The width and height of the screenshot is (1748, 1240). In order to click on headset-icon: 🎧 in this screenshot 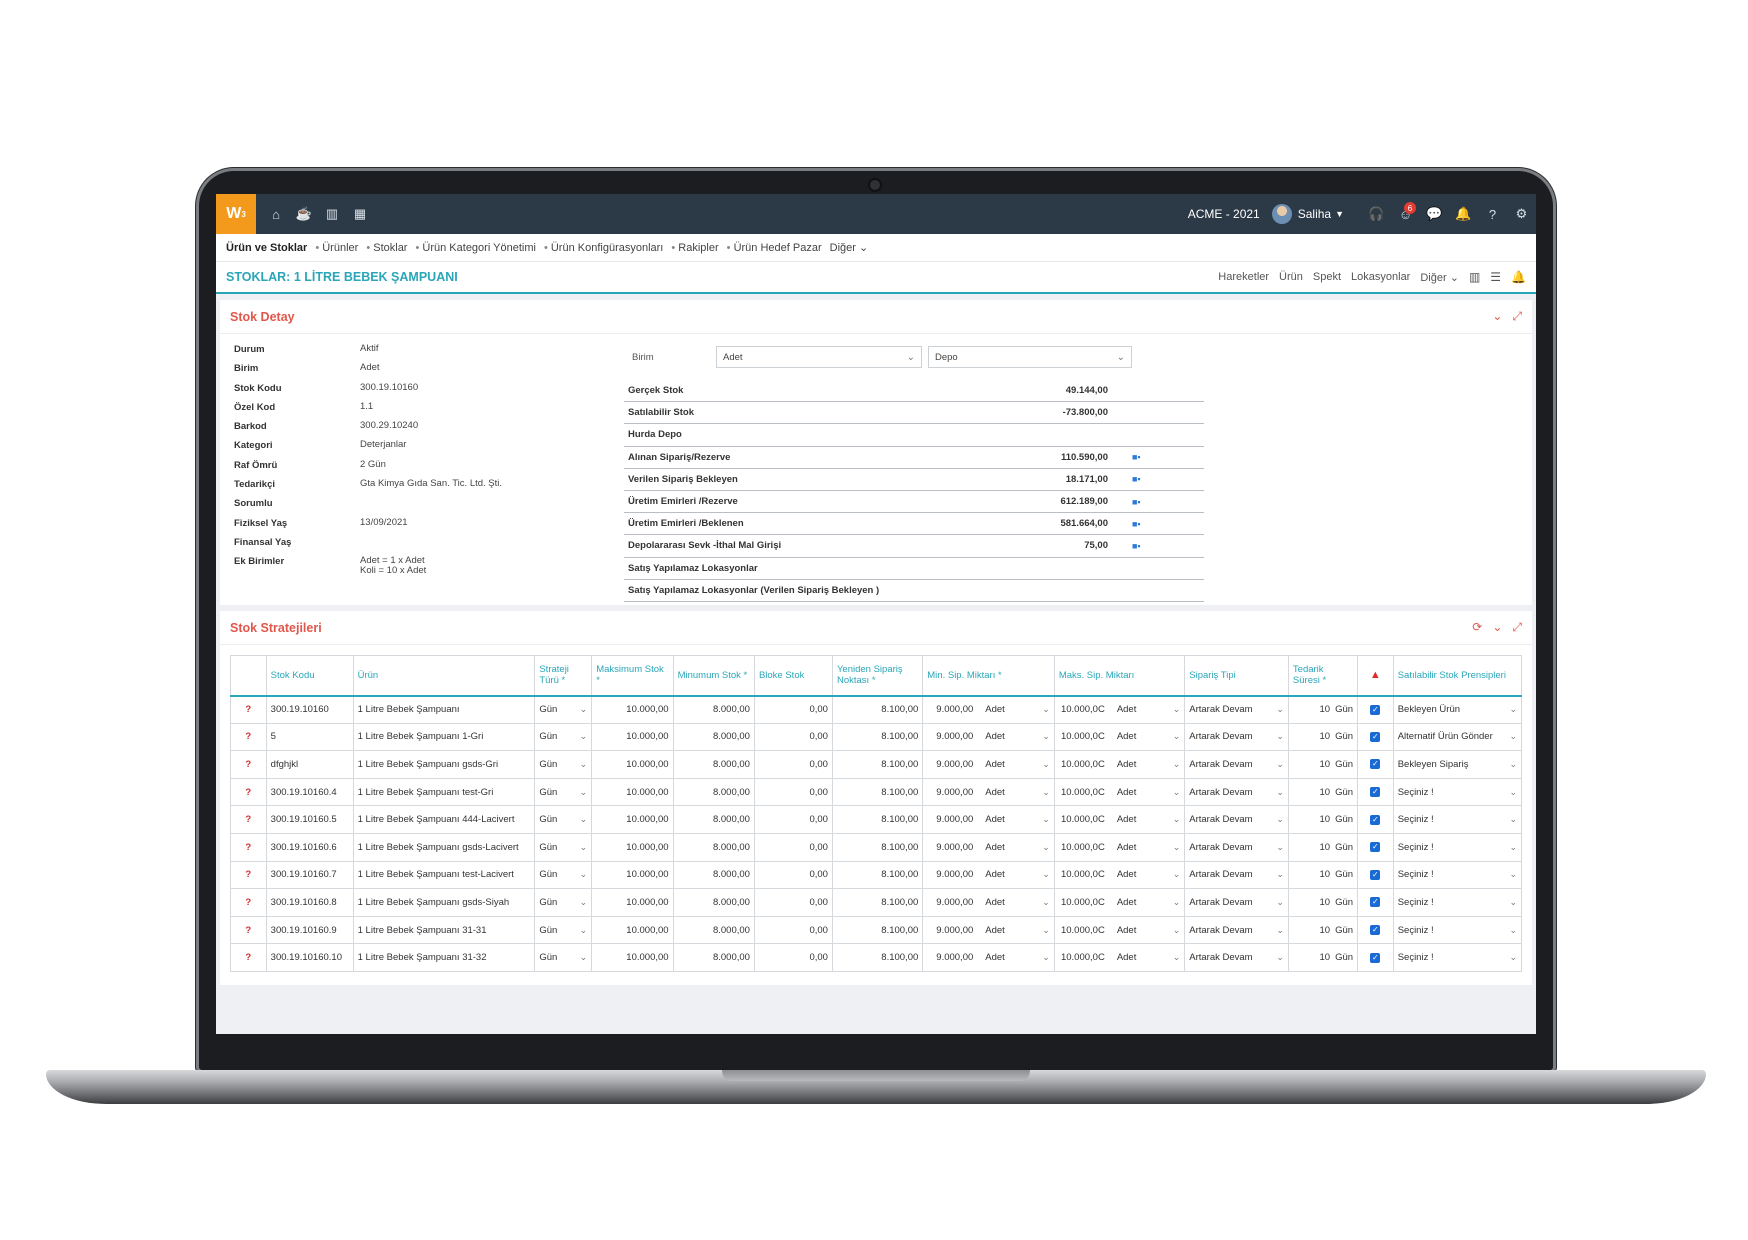, I will do `click(1376, 213)`.